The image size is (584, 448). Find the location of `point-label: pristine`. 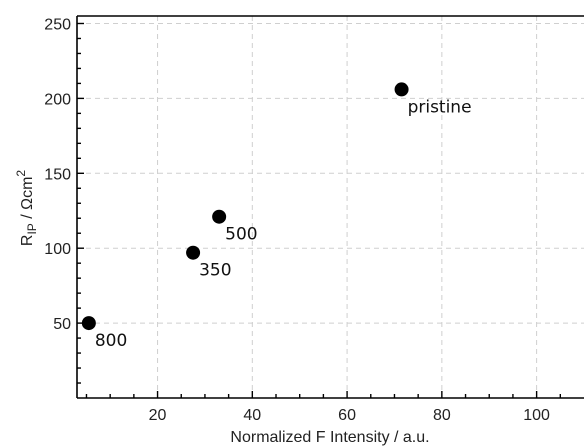

point-label: pristine is located at coordinates (440, 107).